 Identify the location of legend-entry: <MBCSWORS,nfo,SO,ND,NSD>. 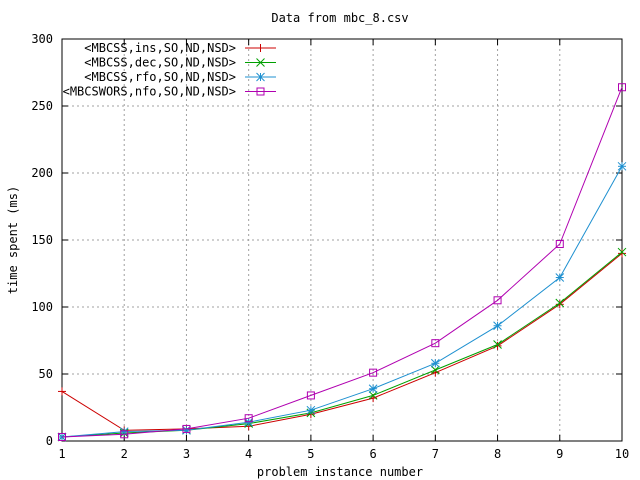
(169, 92).